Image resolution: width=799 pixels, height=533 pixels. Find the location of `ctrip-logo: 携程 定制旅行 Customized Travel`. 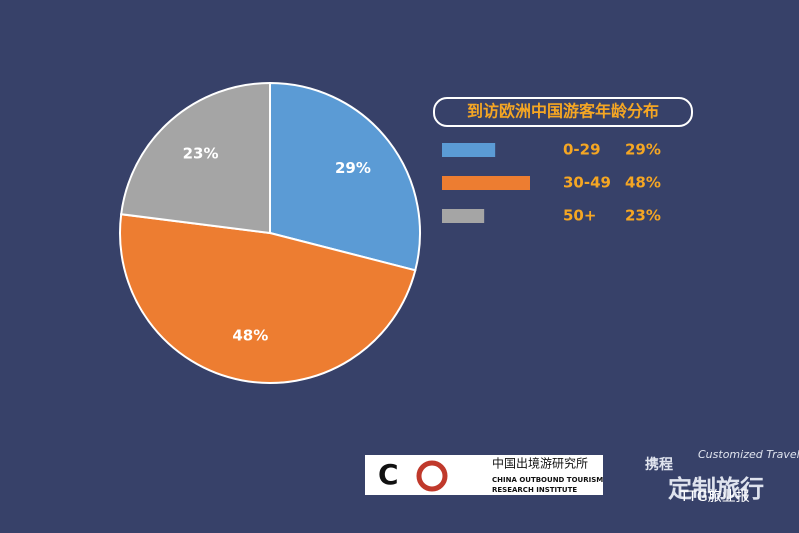

ctrip-logo: 携程 定制旅行 Customized Travel is located at coordinates (722, 475).